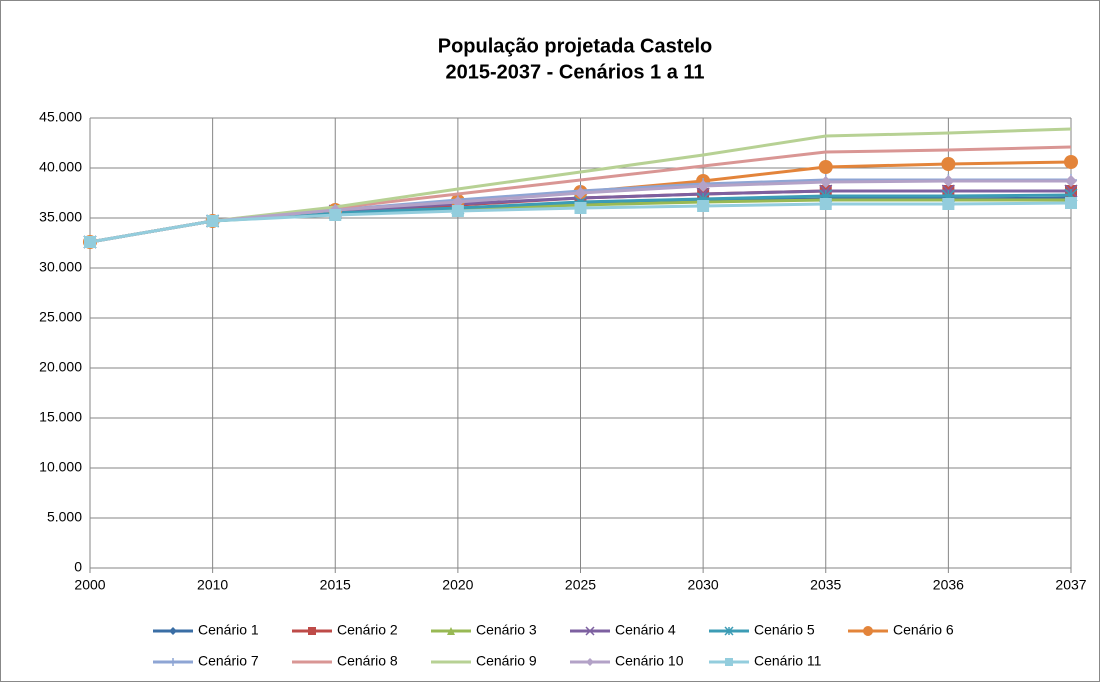 The height and width of the screenshot is (682, 1100). Describe the element at coordinates (60, 167) in the screenshot. I see `y-tick-label: 40.000` at that location.